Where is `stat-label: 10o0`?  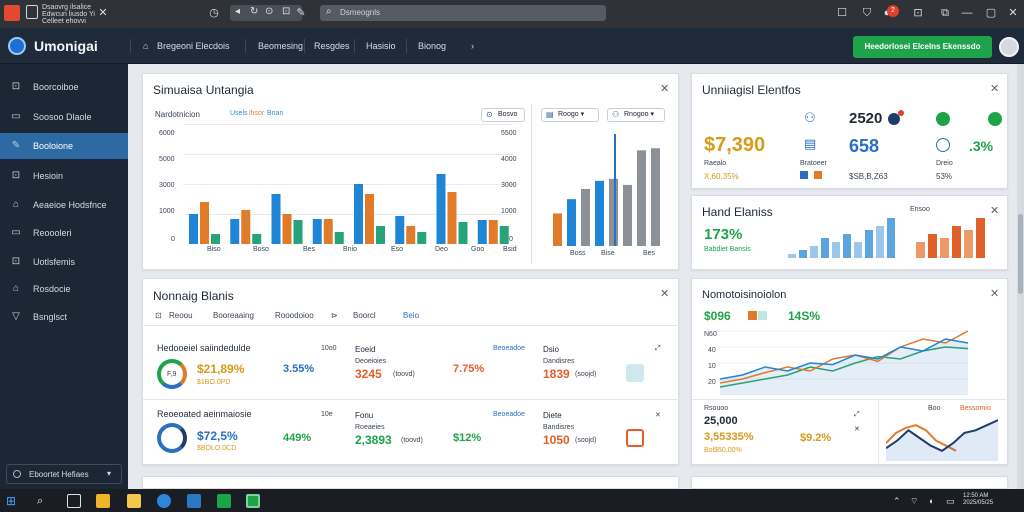 stat-label: 10o0 is located at coordinates (329, 348).